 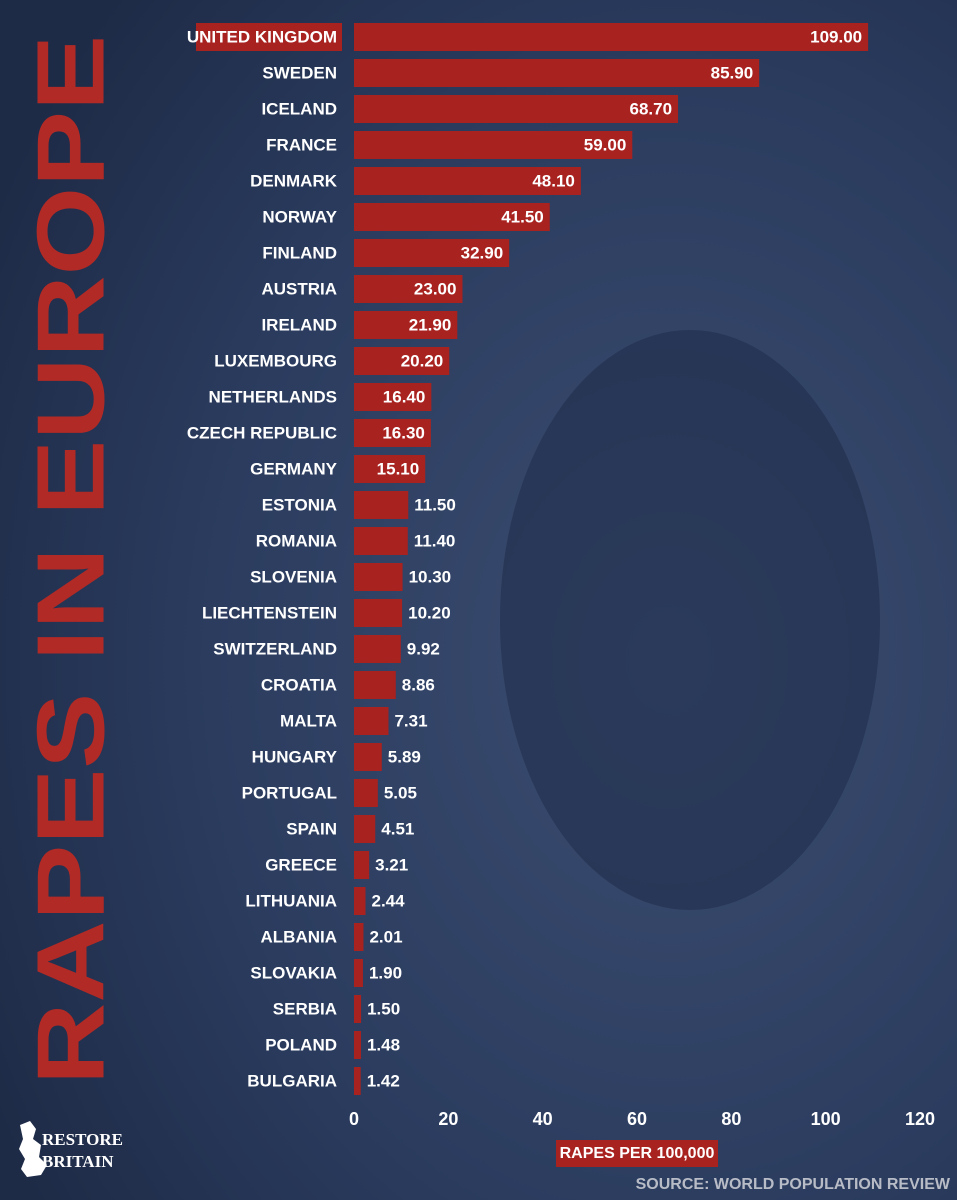 What do you see at coordinates (275, 360) in the screenshot?
I see `y-tick-label: LUXEMBOURG` at bounding box center [275, 360].